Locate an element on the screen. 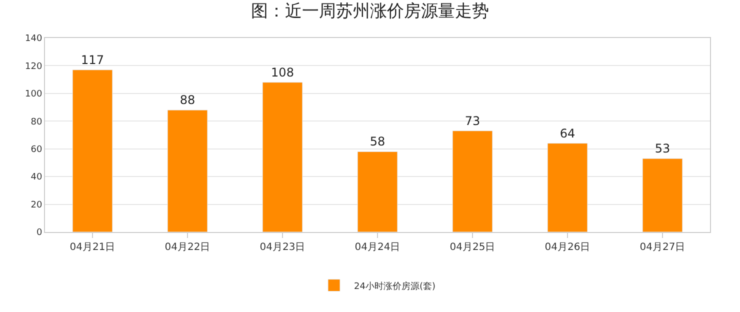 The image size is (740, 312). y-tick-label: 80 is located at coordinates (36, 122).